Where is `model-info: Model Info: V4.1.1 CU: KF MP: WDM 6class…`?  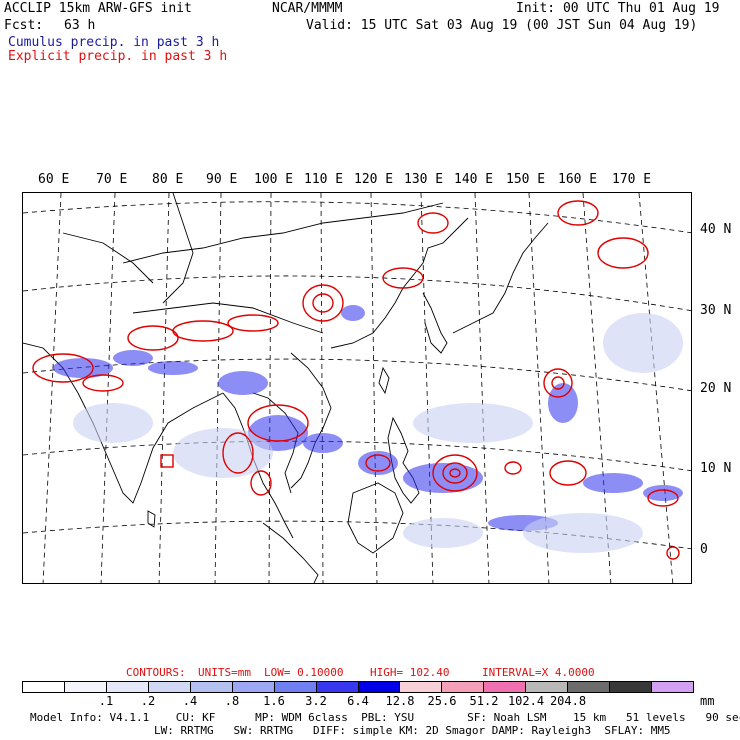
model-info: Model Info: V4.1.1 CU: KF MP: WDM 6class… is located at coordinates (385, 717).